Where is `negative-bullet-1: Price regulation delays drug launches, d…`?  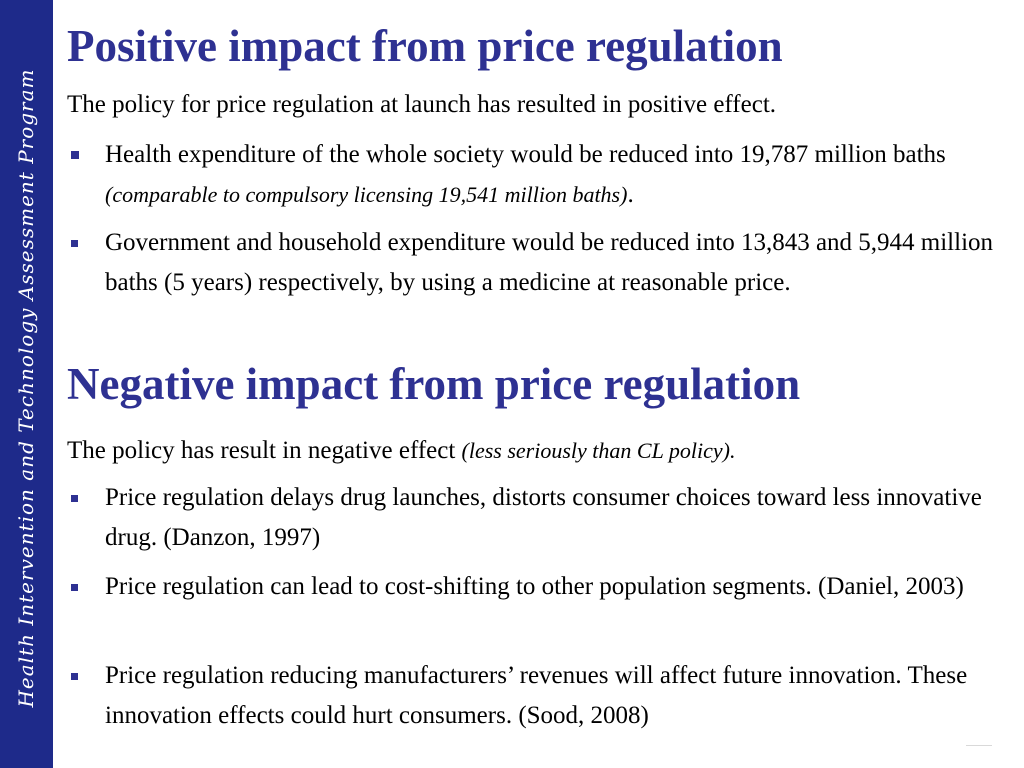
negative-bullet-1: Price regulation delays drug launches, d… is located at coordinates (545, 518).